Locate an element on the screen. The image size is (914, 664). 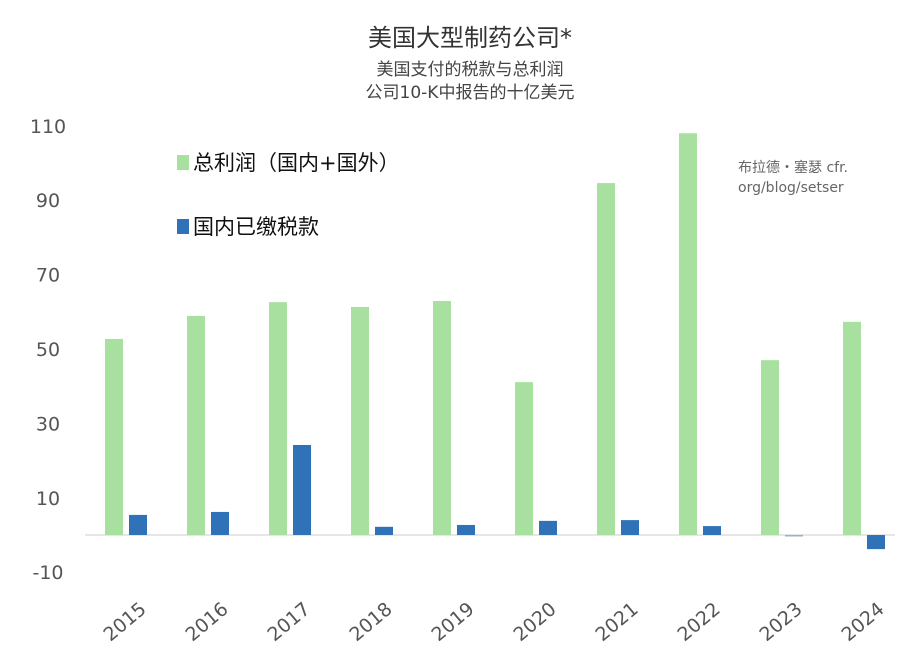
chart-subtitle-2: 公司10-K中报告的十亿美元 is located at coordinates (470, 93).